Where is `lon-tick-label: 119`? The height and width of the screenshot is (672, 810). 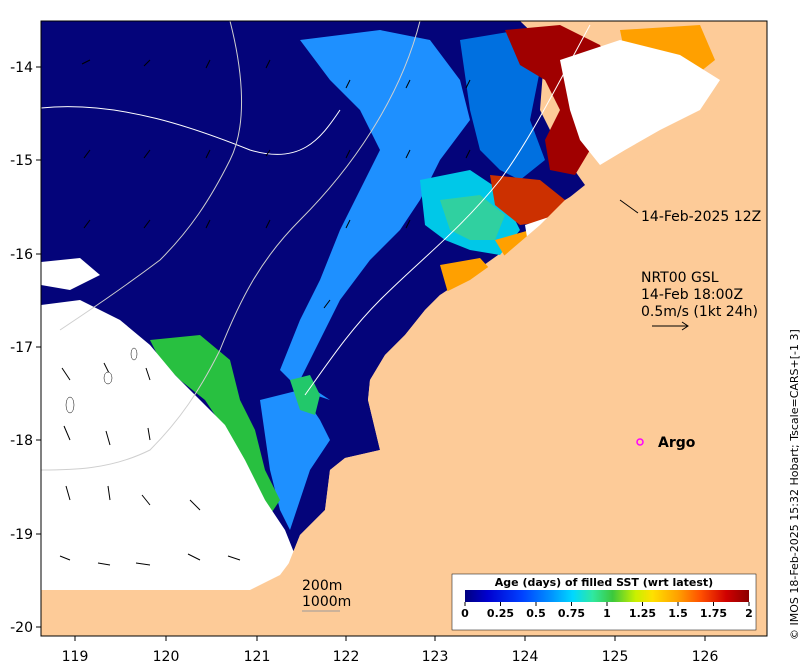
lon-tick-label: 119 is located at coordinates (75, 657).